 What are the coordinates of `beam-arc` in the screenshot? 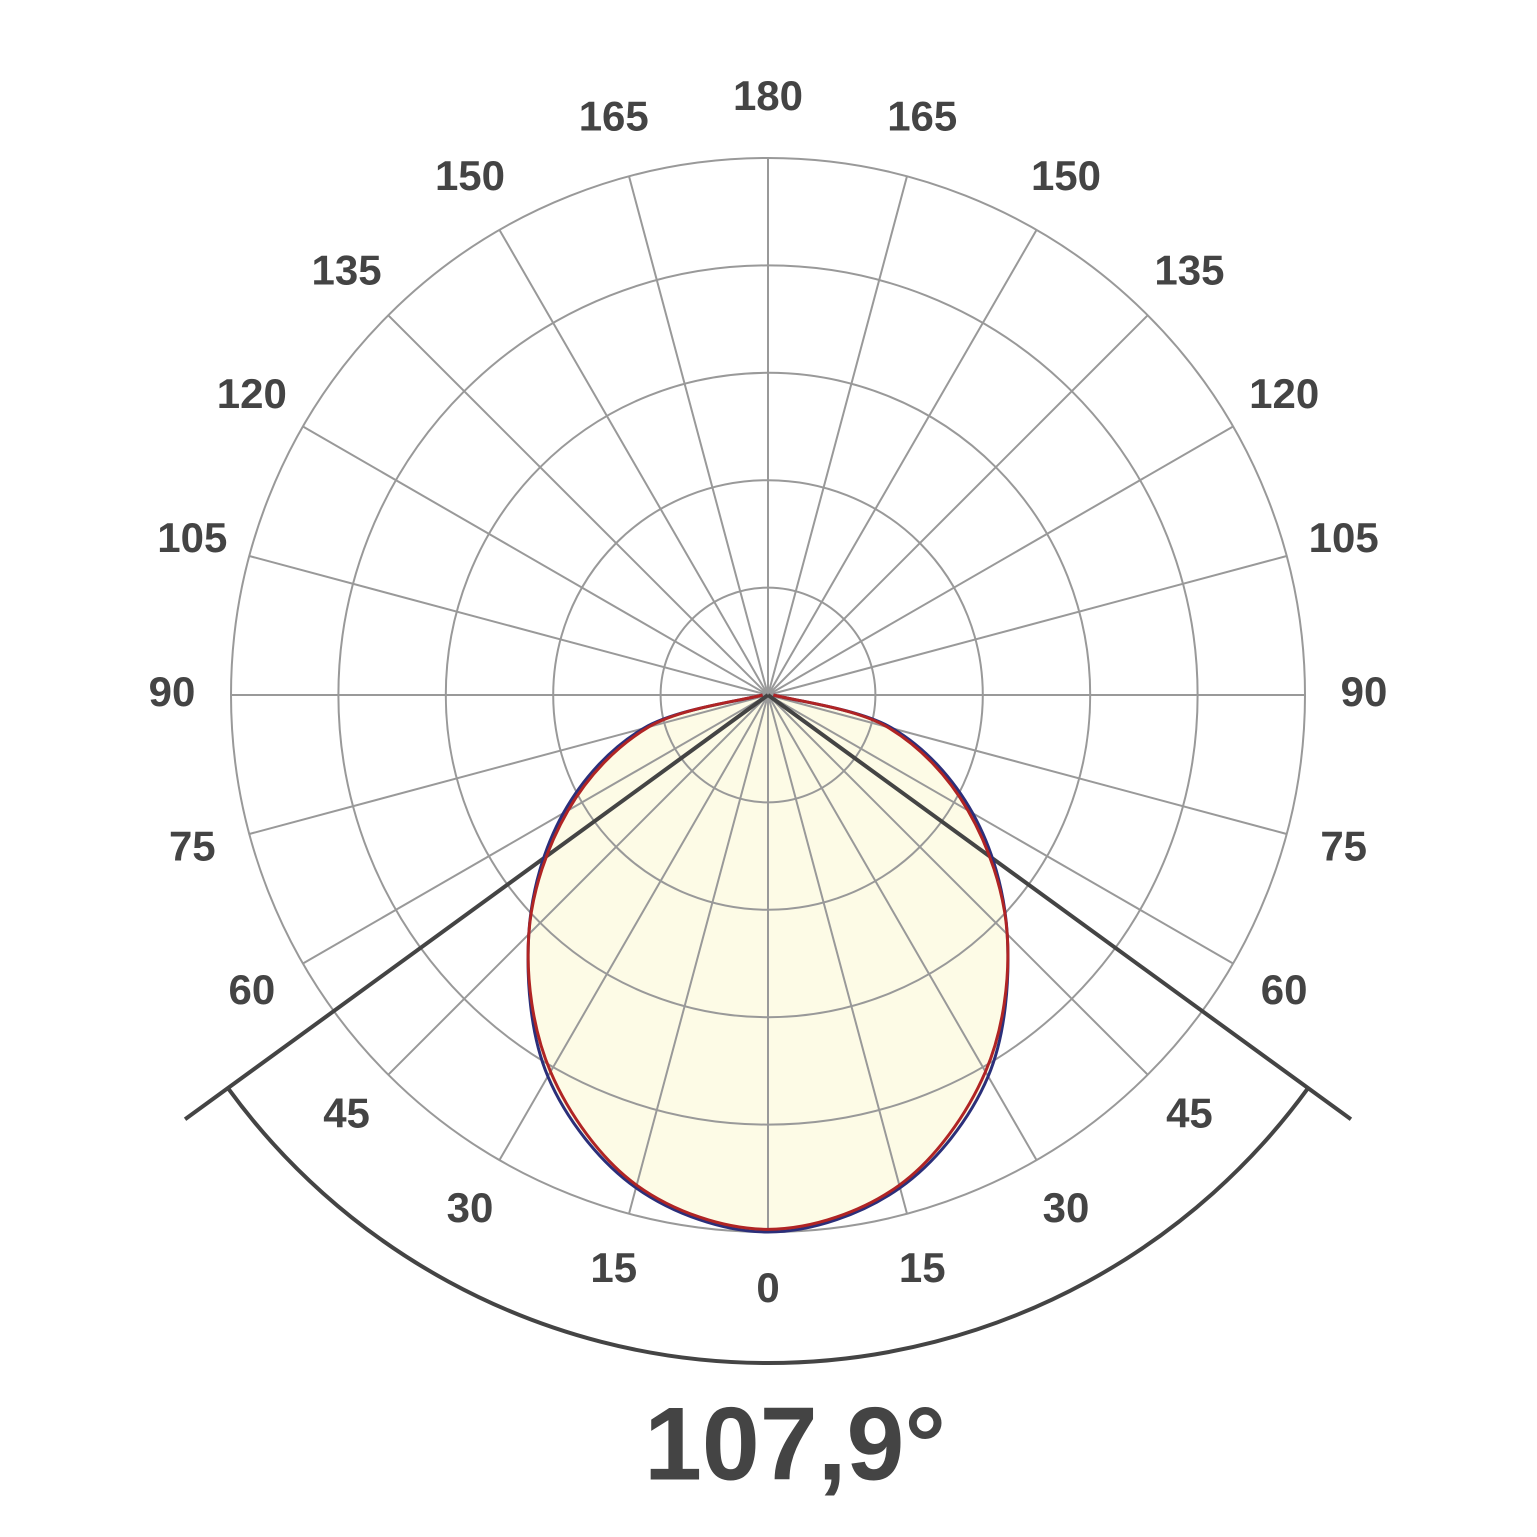 It's located at (768, 1225).